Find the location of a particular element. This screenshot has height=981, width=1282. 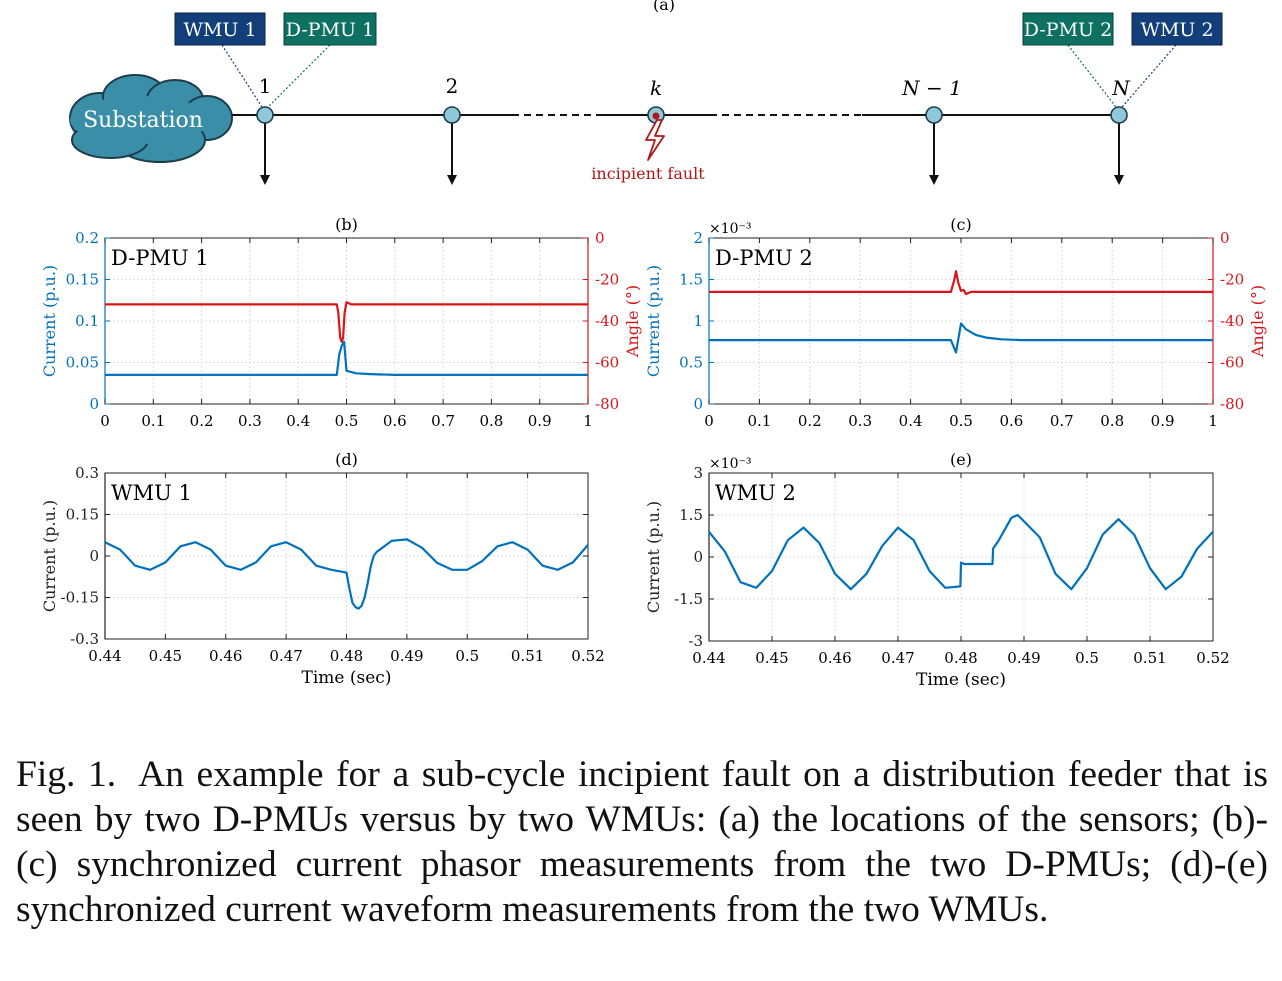

y2-tick-label: -20 is located at coordinates (607, 280).